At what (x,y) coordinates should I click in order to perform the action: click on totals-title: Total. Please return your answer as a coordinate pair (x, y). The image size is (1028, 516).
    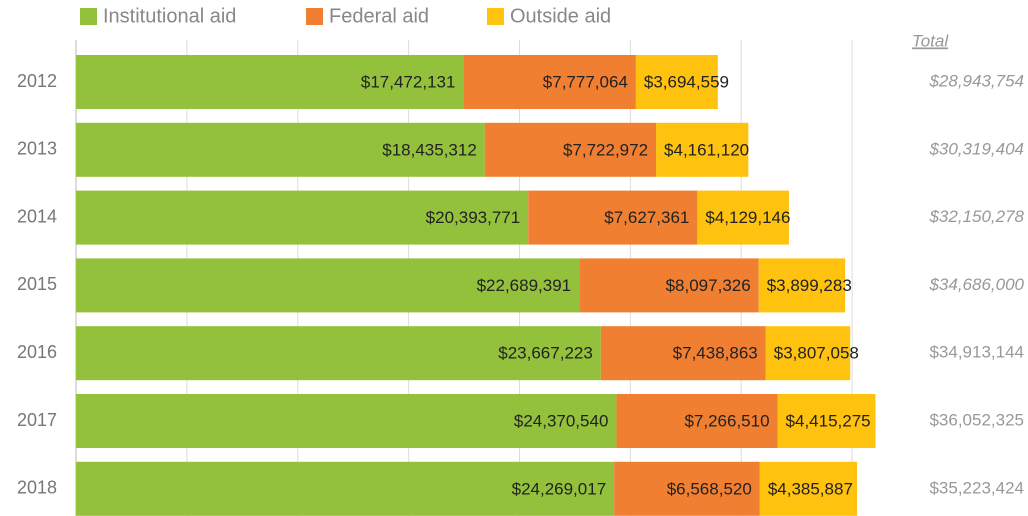
    Looking at the image, I should click on (930, 40).